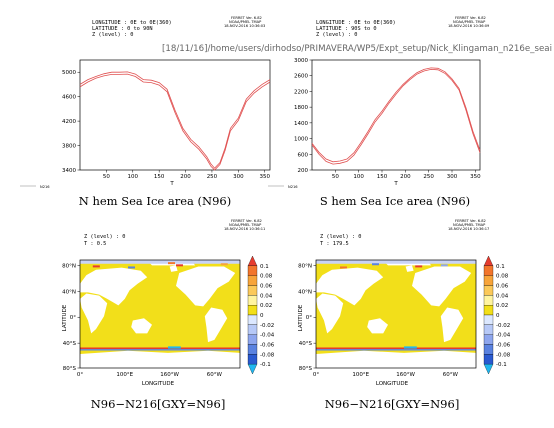 The height and width of the screenshot is (428, 554). I want to click on panel3-xtick-label: 100°E, so click(124, 375).